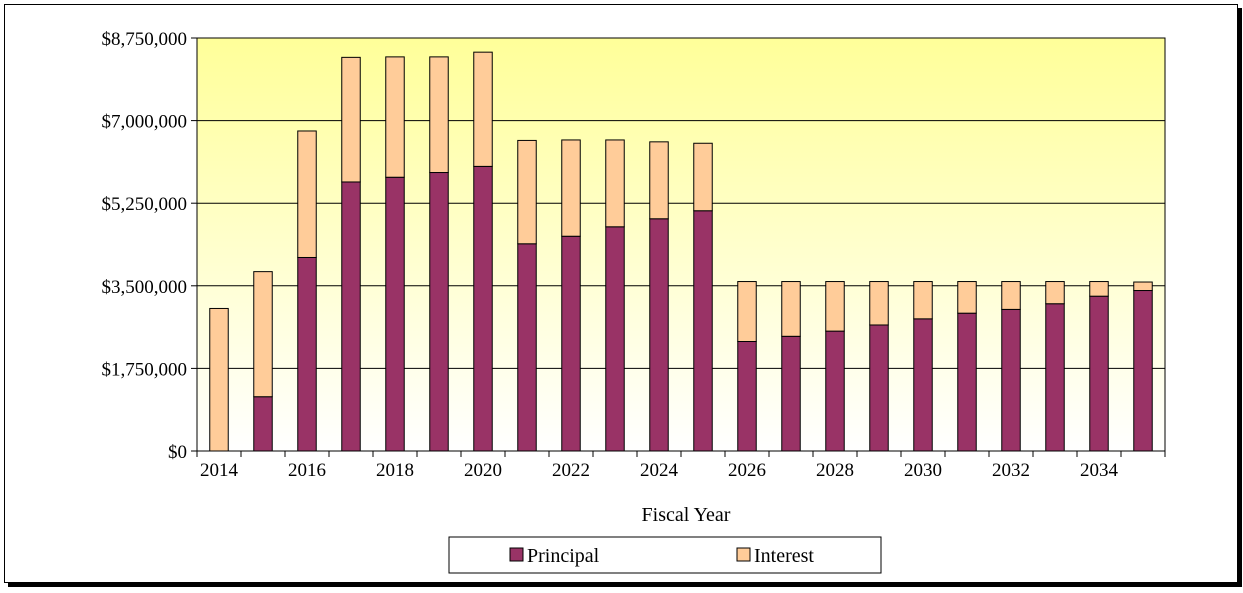  What do you see at coordinates (615, 183) in the screenshot?
I see `bar-interest-2023` at bounding box center [615, 183].